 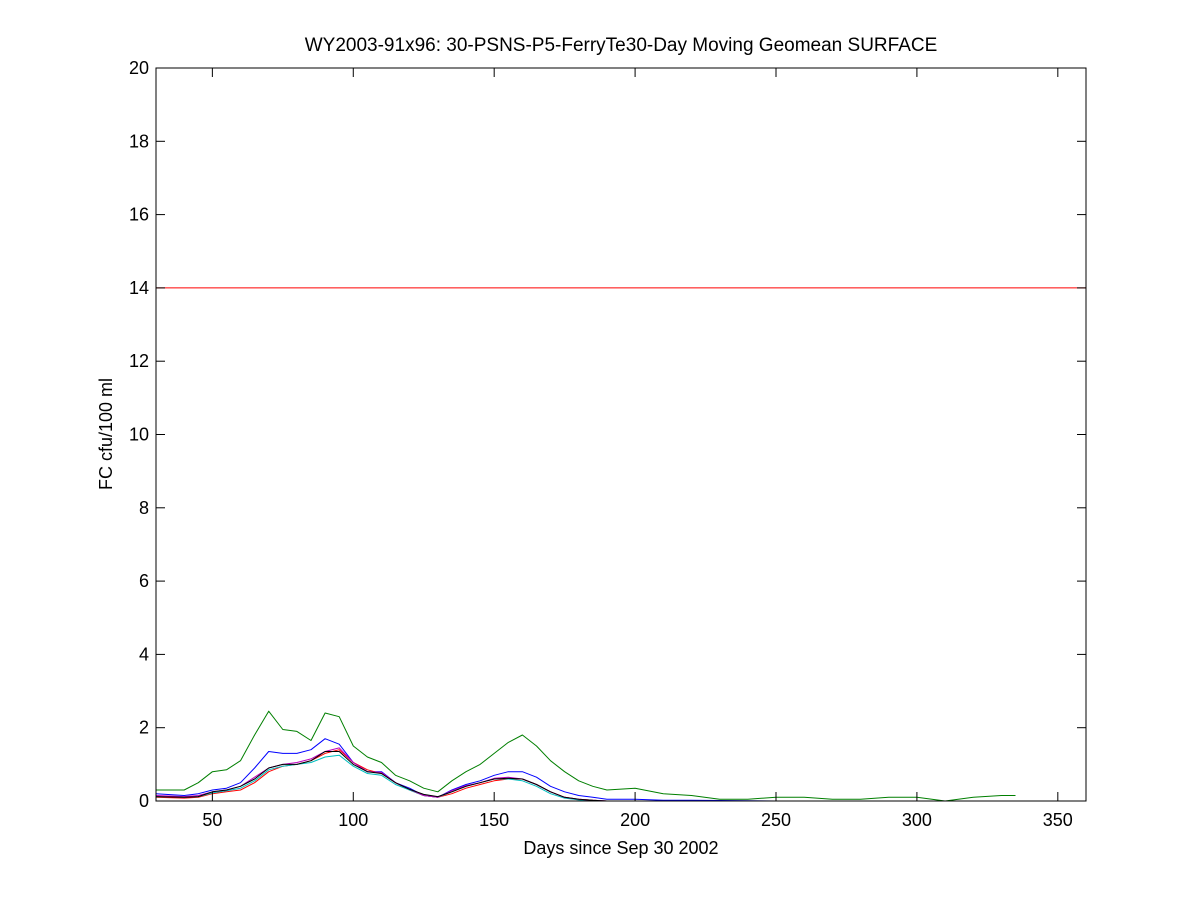 What do you see at coordinates (106, 434) in the screenshot?
I see `y-axis-label: FC cfu/100 ml` at bounding box center [106, 434].